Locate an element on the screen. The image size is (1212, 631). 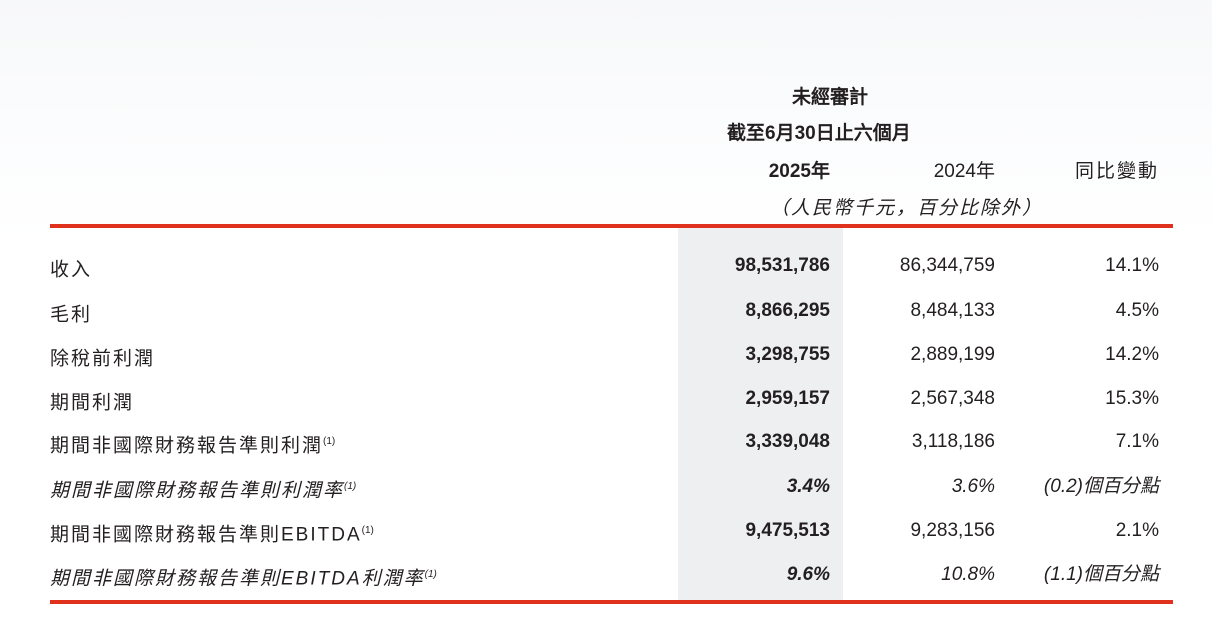
row-label-text: 期間非國際財務報告準則利潤率 is located at coordinates (197, 491).